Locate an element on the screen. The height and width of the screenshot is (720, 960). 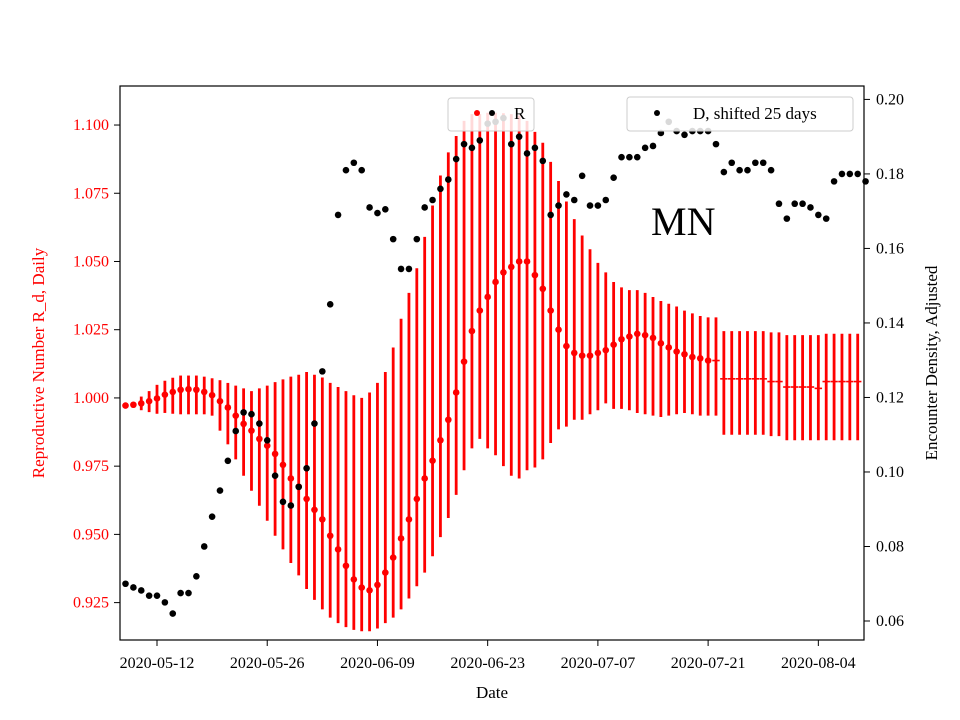
legend-r-label: R is located at coordinates (520, 113).